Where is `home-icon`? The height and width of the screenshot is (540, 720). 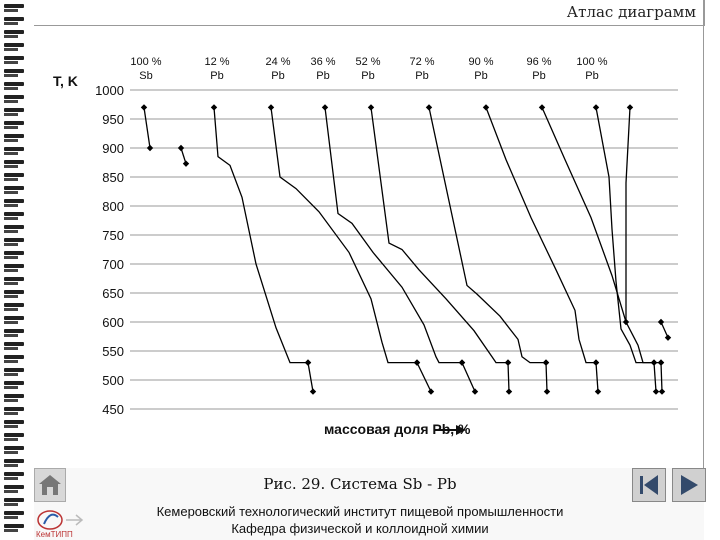 home-icon is located at coordinates (50, 485).